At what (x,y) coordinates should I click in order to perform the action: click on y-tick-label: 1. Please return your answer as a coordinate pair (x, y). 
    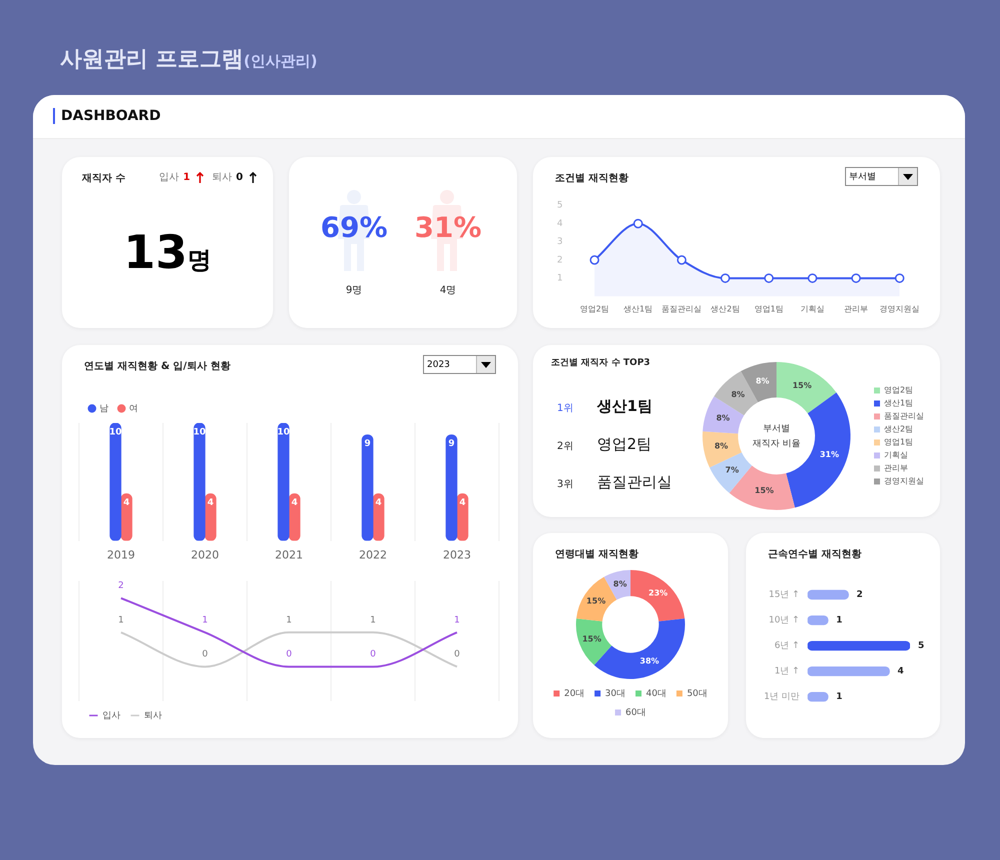
    Looking at the image, I should click on (559, 279).